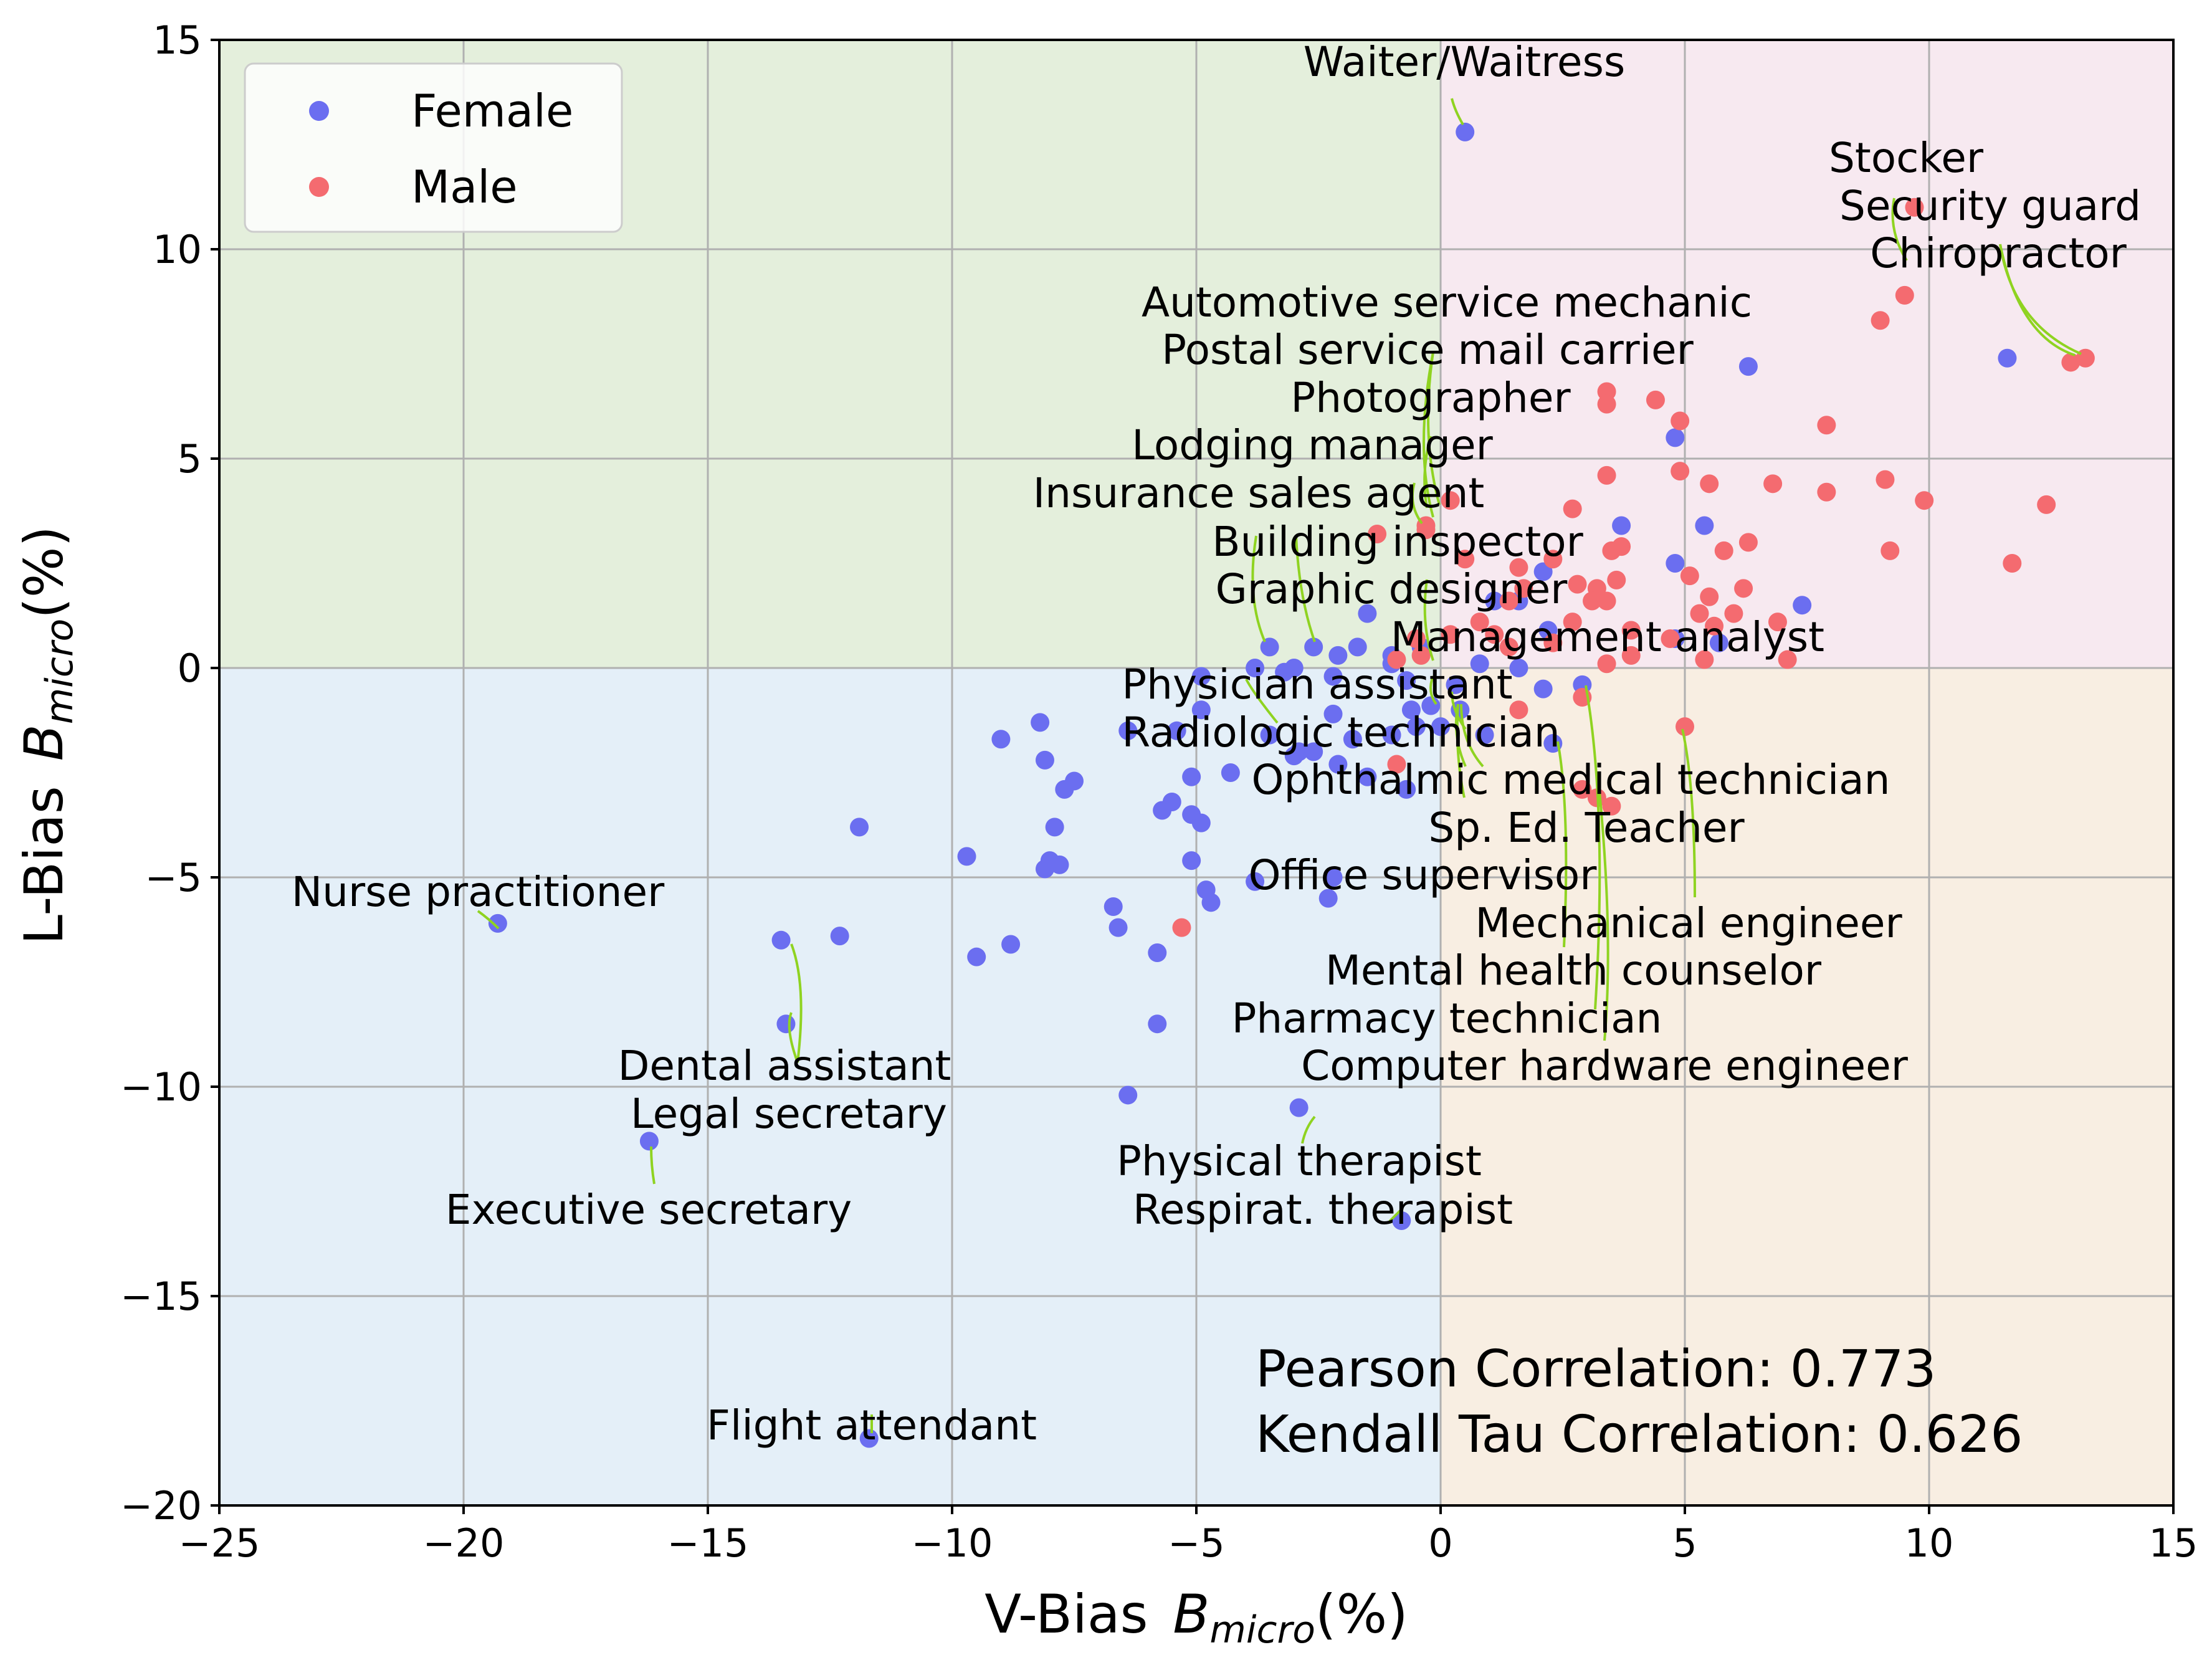  I want to click on y-axis-label: L-Bias, so click(44, 865).